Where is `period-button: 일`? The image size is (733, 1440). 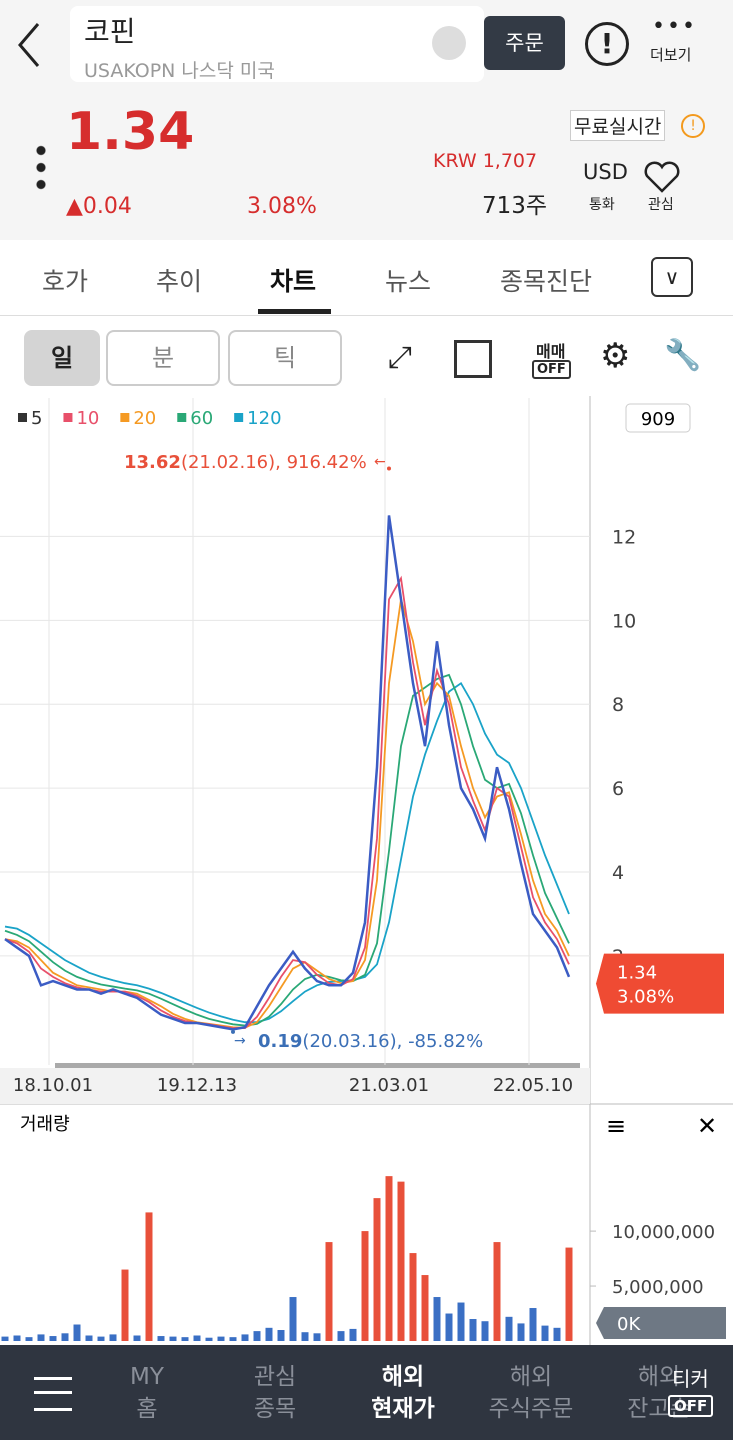 period-button: 일 is located at coordinates (62, 358).